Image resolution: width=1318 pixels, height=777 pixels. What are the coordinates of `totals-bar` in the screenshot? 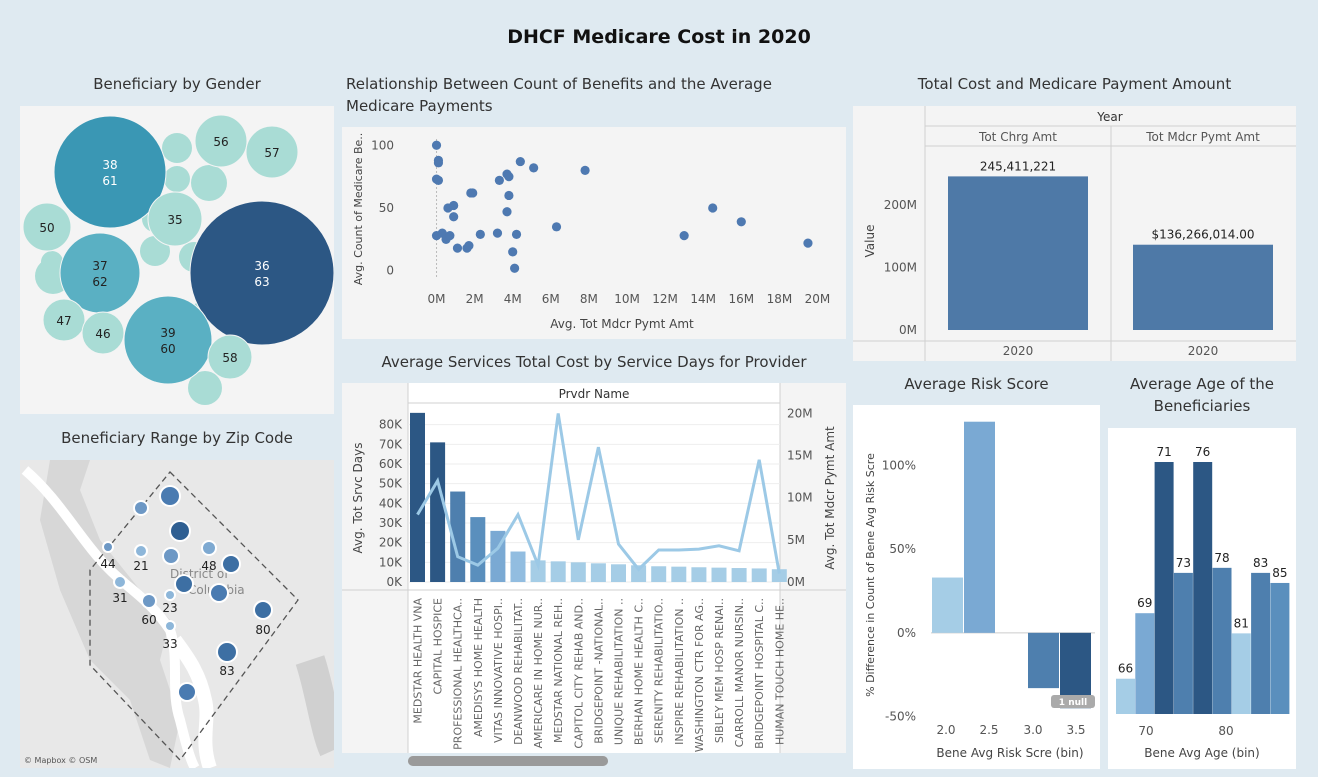 It's located at (1018, 253).